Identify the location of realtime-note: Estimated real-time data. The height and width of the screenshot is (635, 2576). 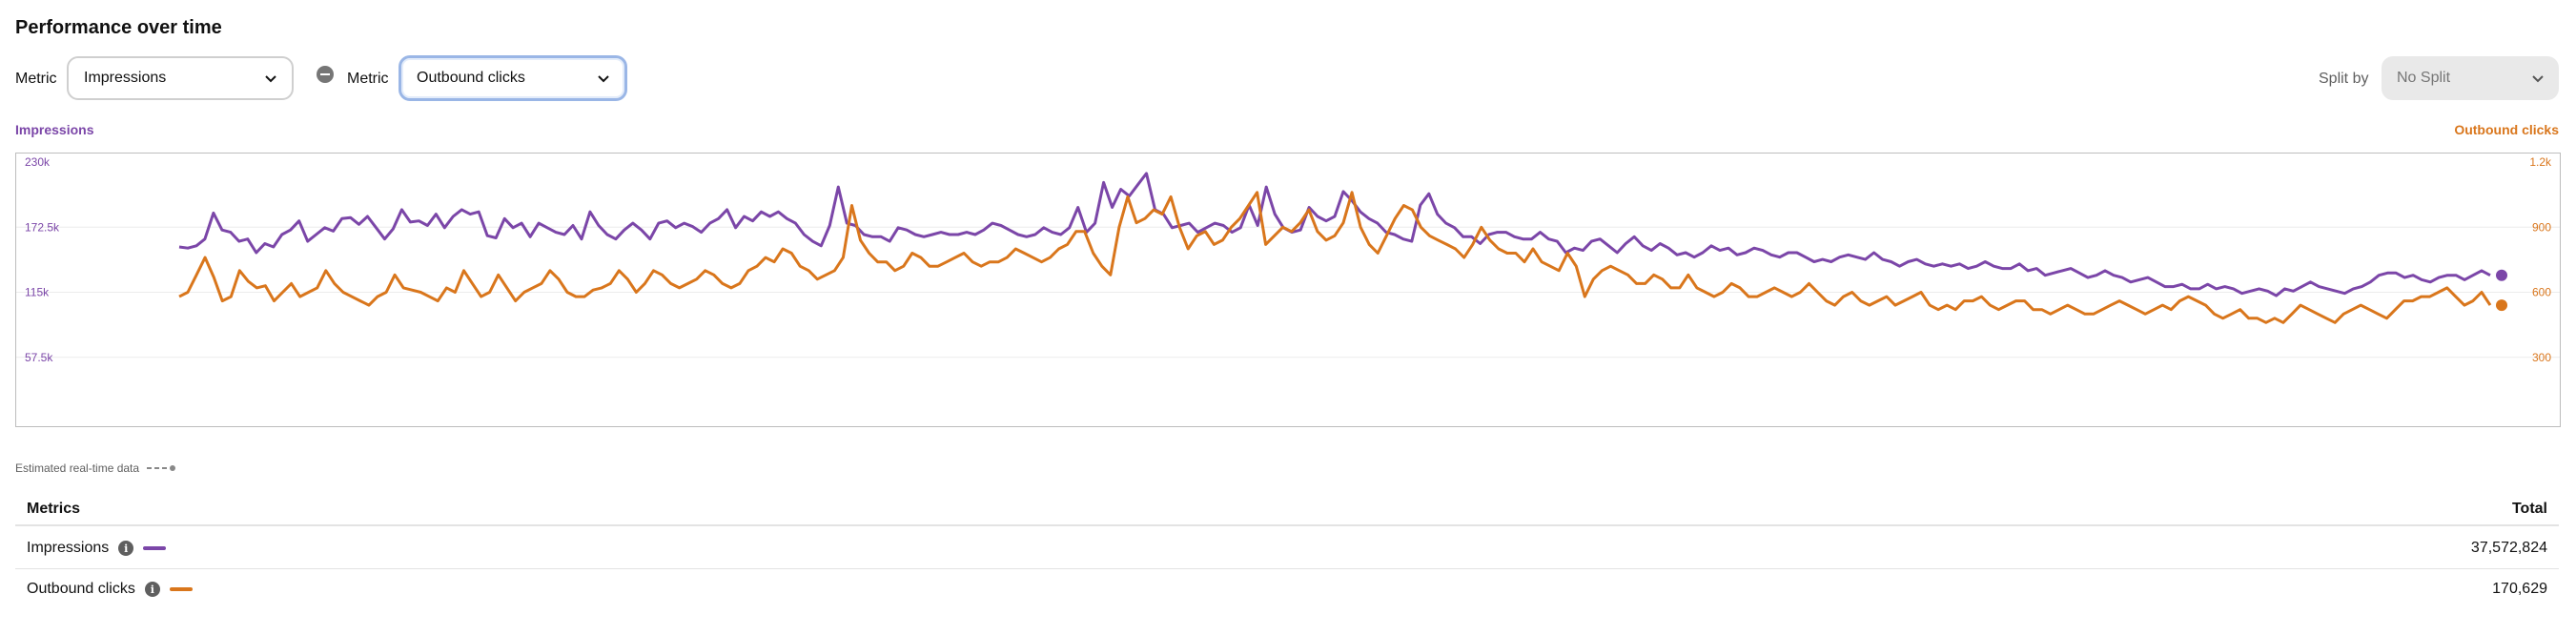
(95, 468).